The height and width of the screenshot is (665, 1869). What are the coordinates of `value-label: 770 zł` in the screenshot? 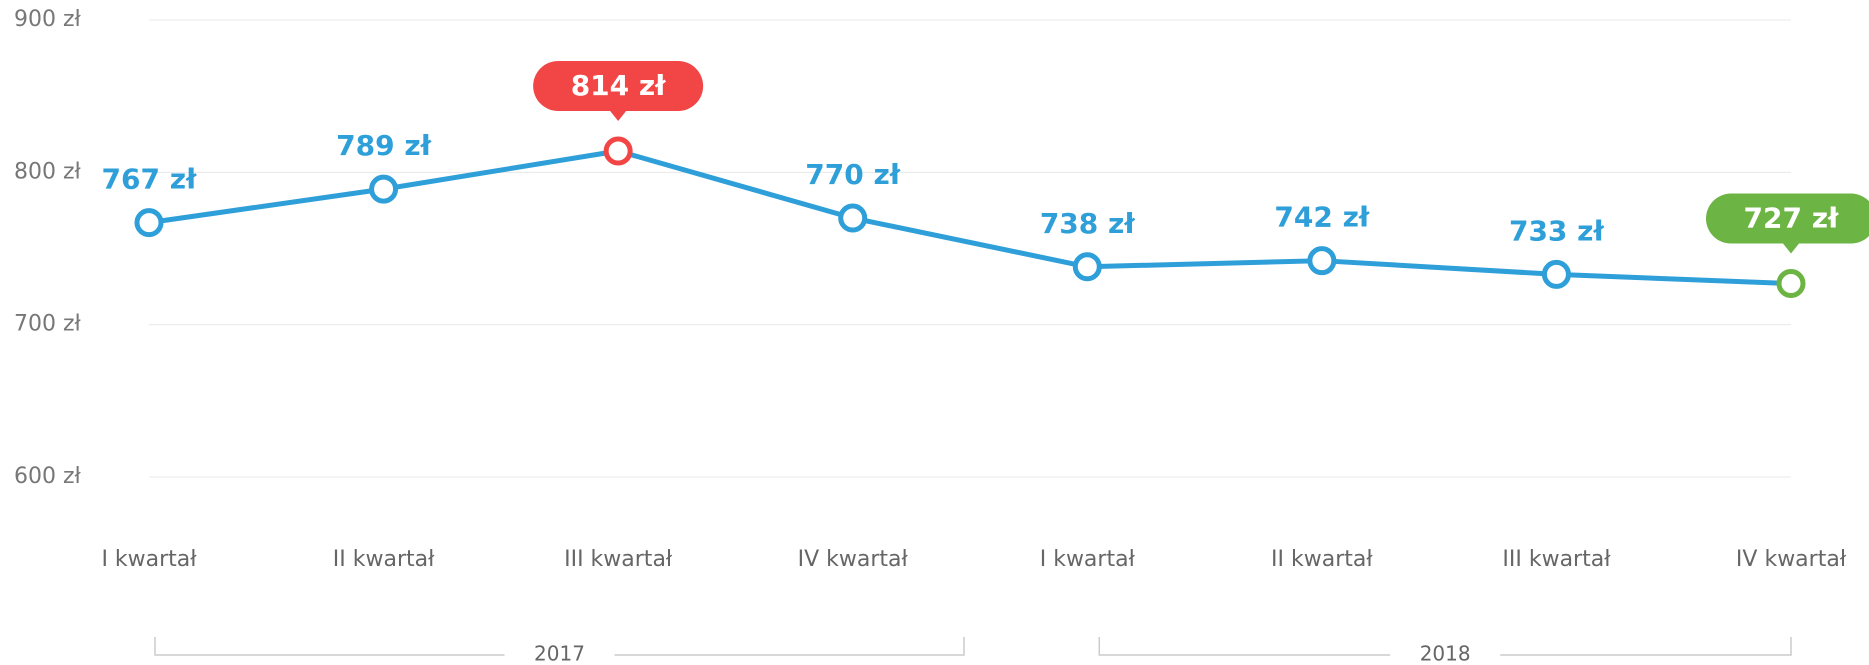 It's located at (852, 174).